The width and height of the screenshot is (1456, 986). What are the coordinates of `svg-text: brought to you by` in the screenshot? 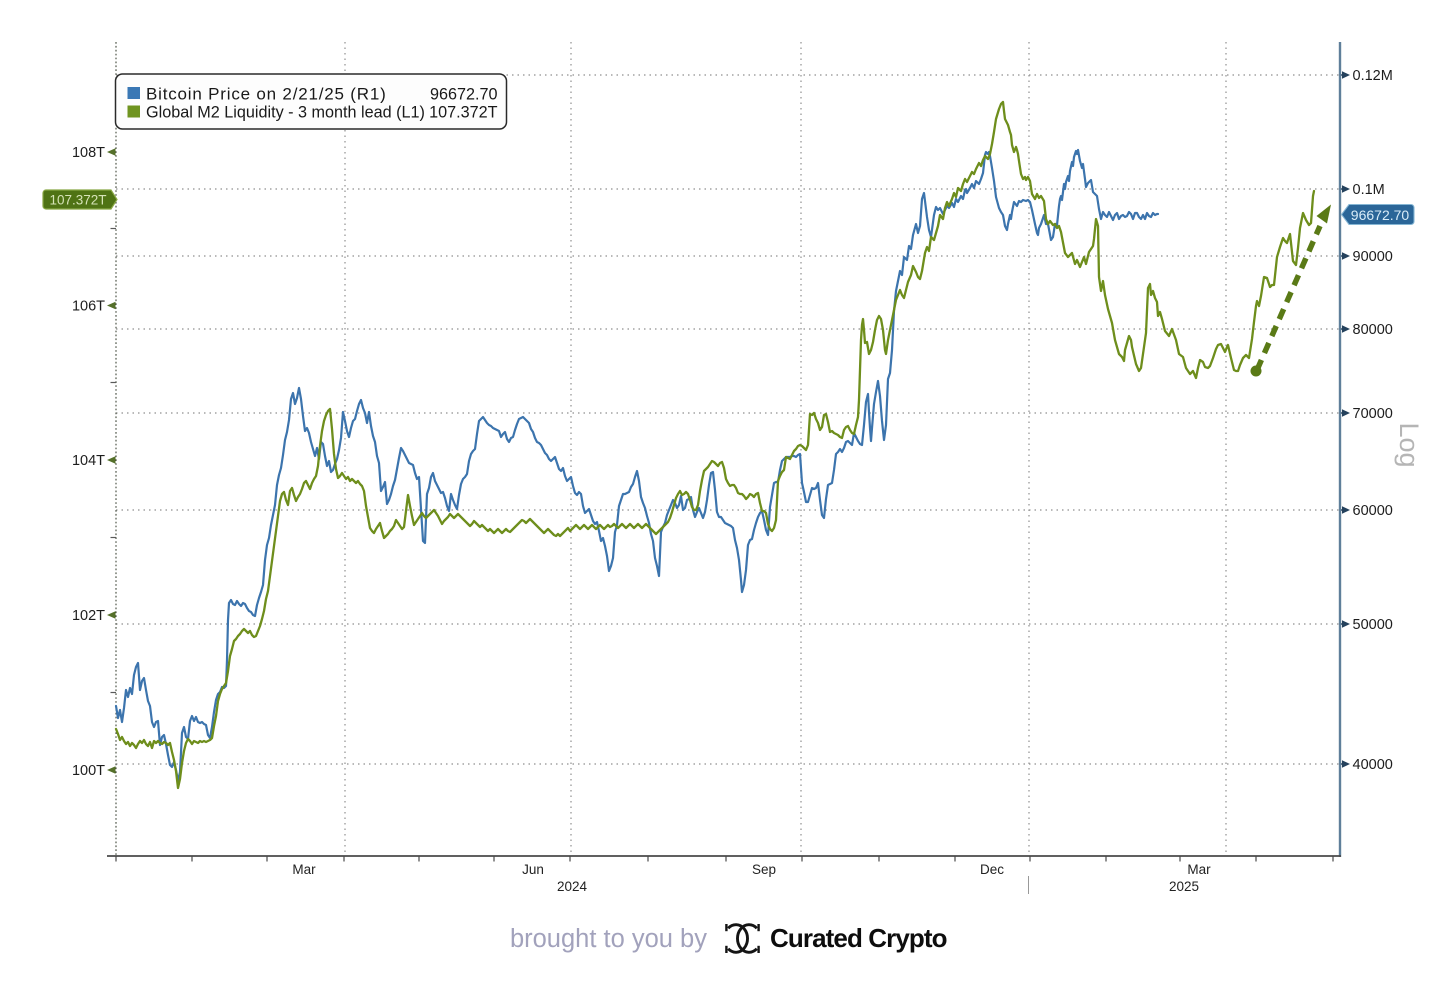 It's located at (608, 939).